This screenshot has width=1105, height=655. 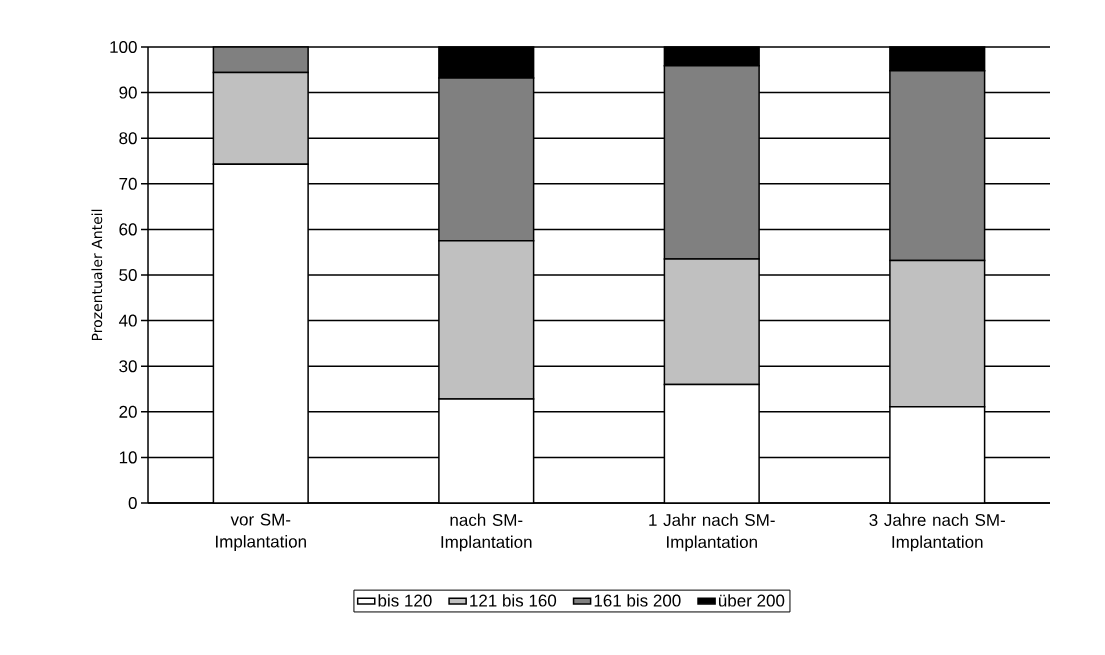 I want to click on y-tick-label: 80, so click(x=128, y=138).